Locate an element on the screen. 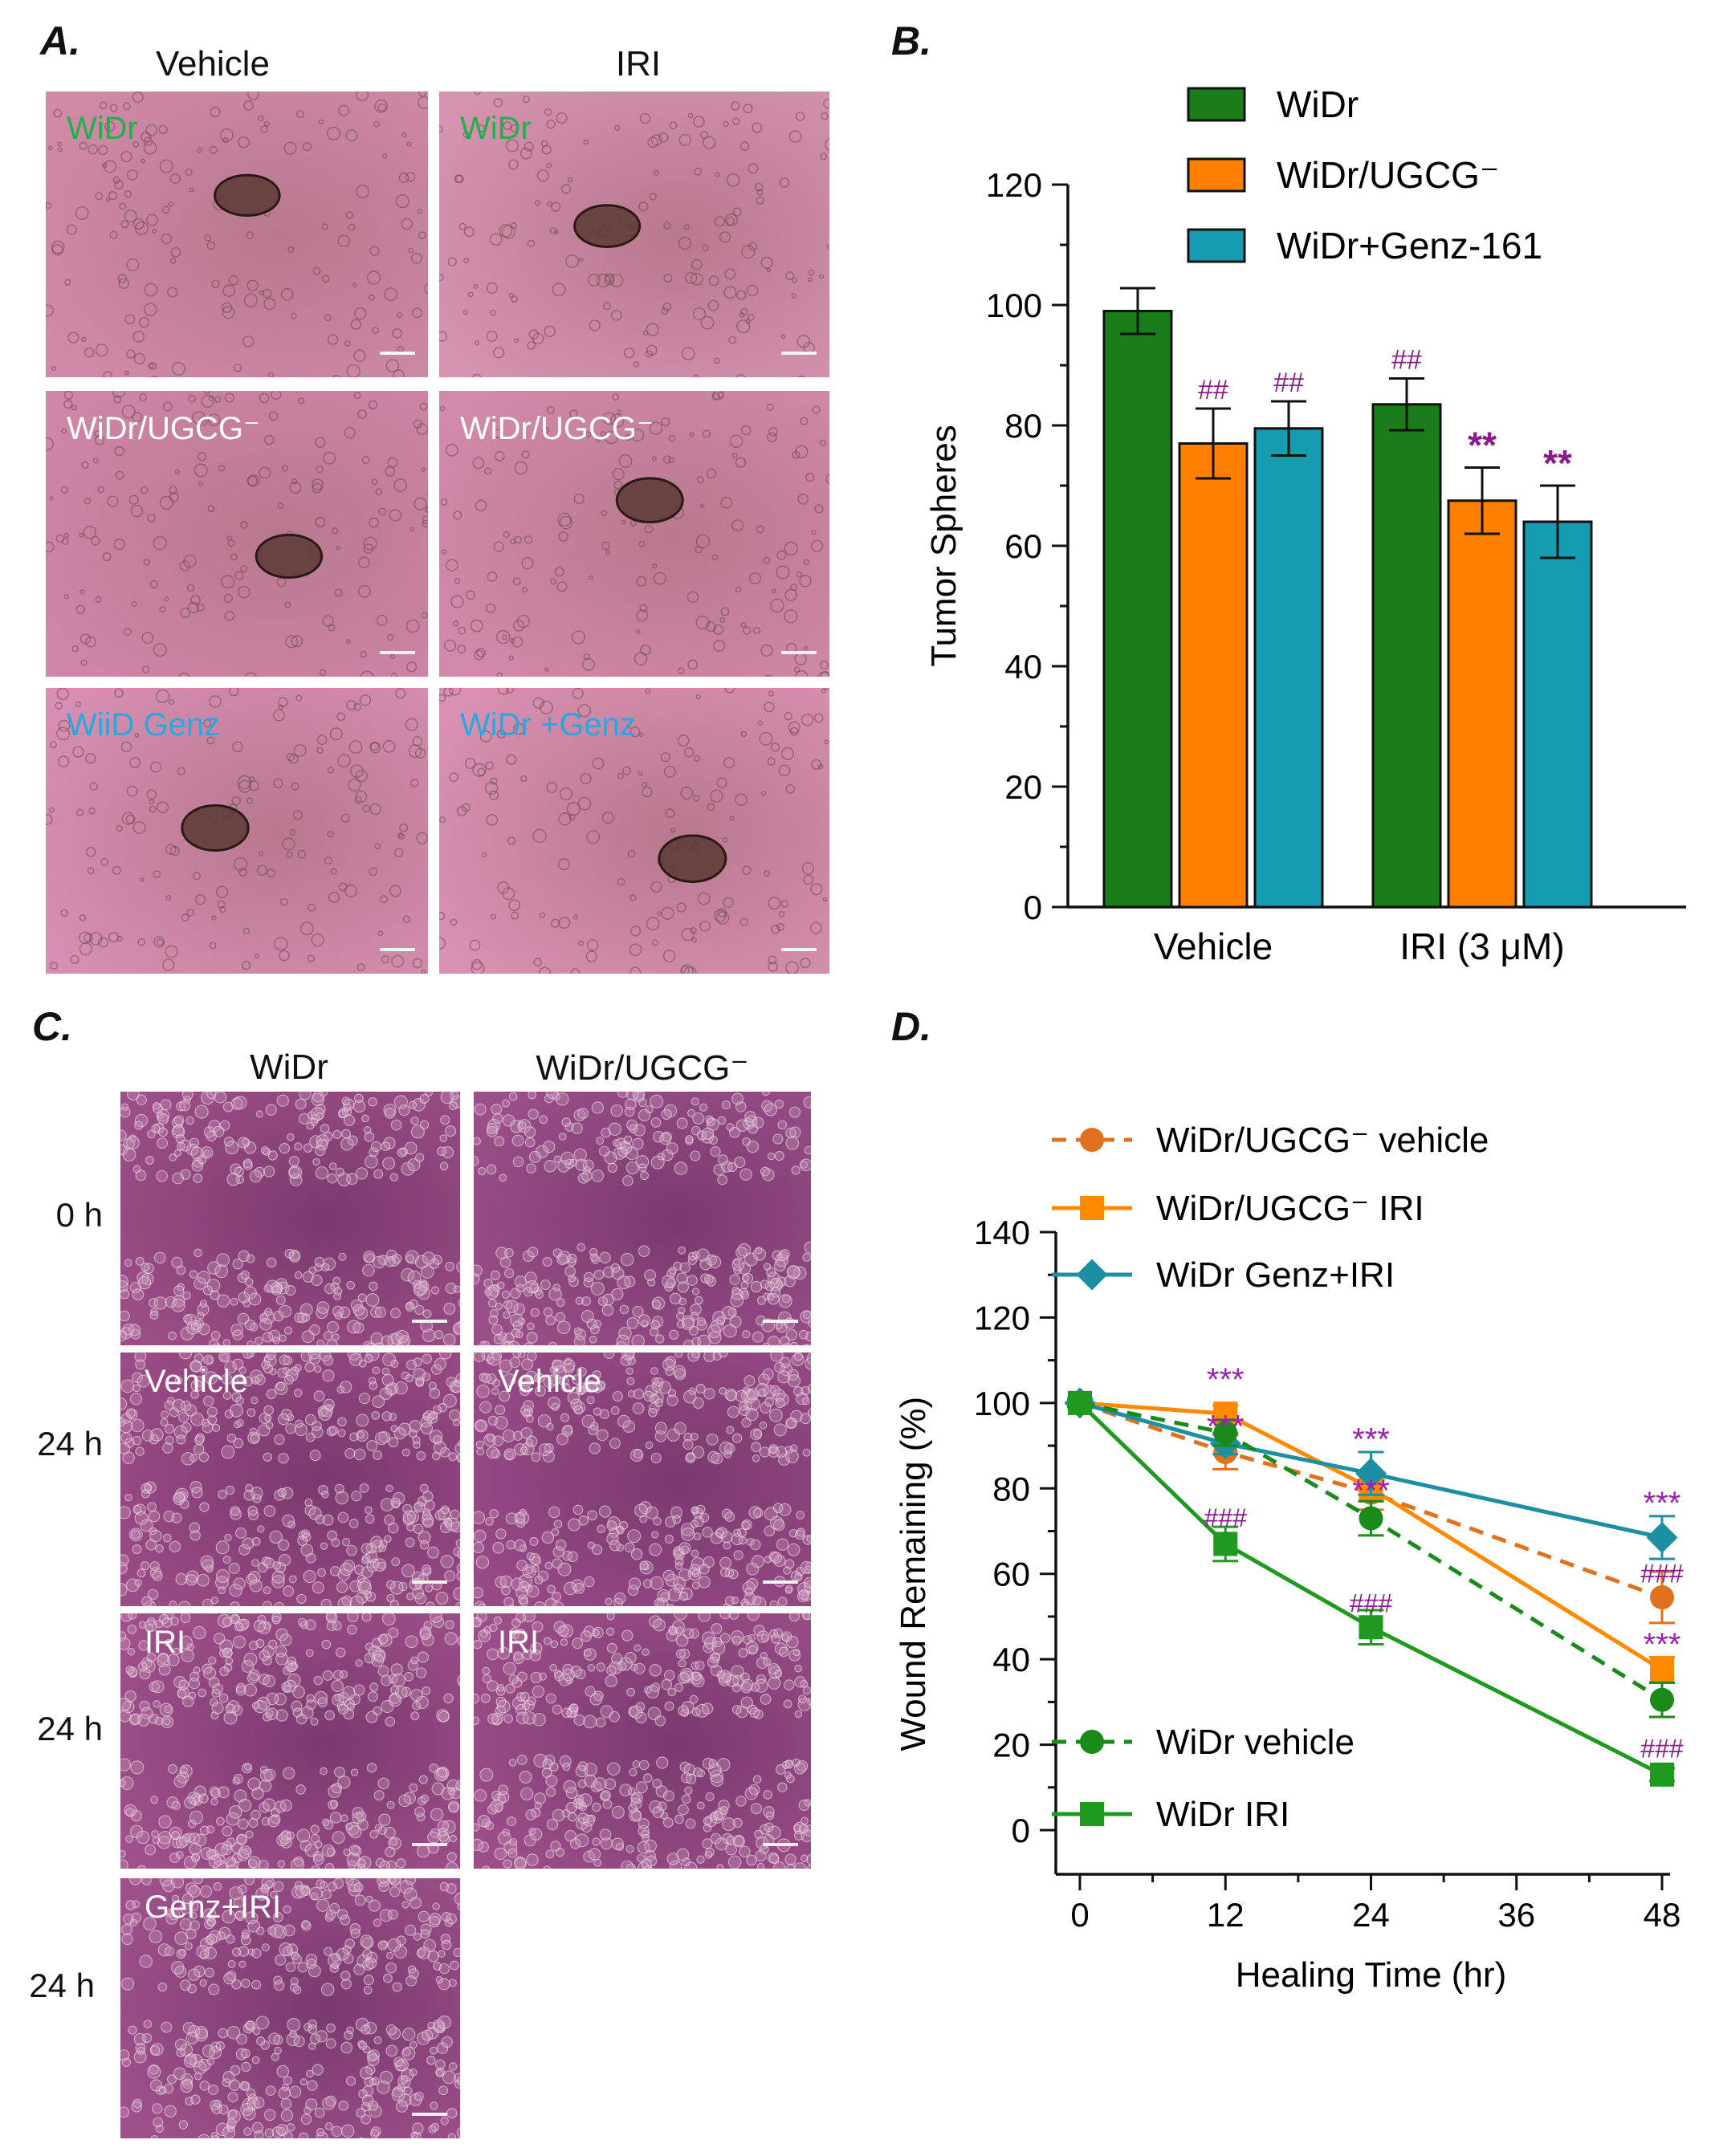 The width and height of the screenshot is (1711, 2156). y-tick-label: 40 is located at coordinates (1011, 1659).